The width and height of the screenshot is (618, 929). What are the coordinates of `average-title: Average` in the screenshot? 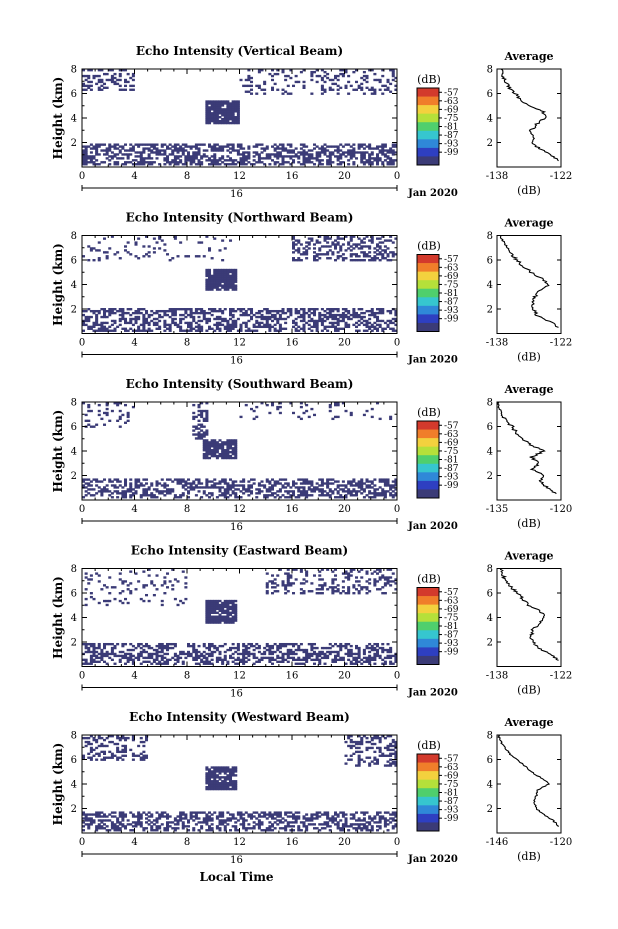 It's located at (528, 389).